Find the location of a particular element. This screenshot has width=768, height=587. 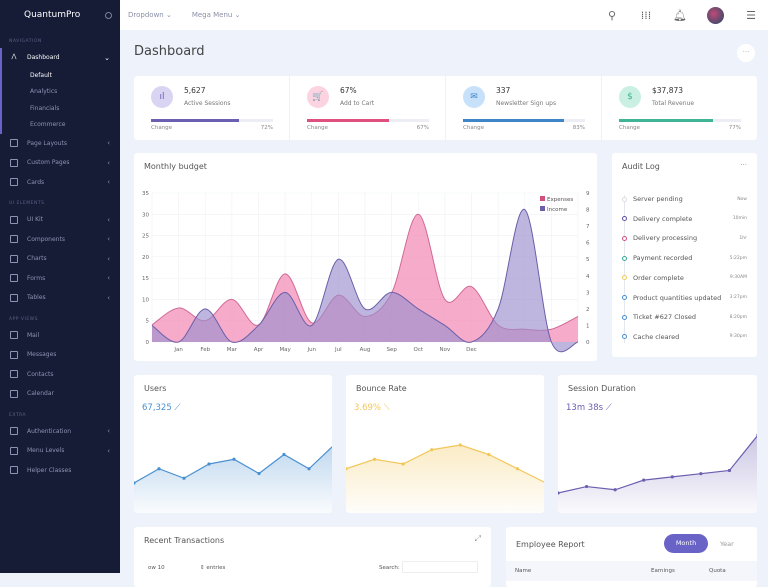

sidebar-item: Forms ‹ is located at coordinates (60, 279).